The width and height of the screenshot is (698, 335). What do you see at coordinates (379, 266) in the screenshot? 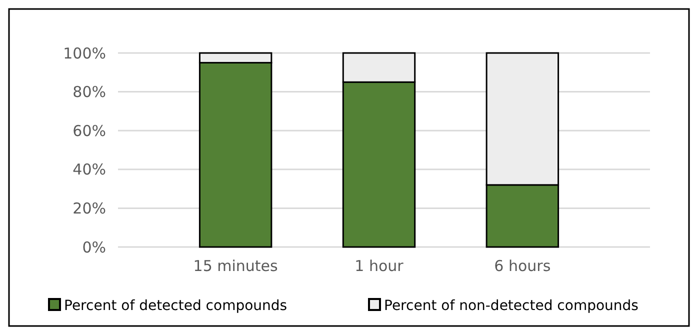
I see `x-tick-label: 1 hour` at bounding box center [379, 266].